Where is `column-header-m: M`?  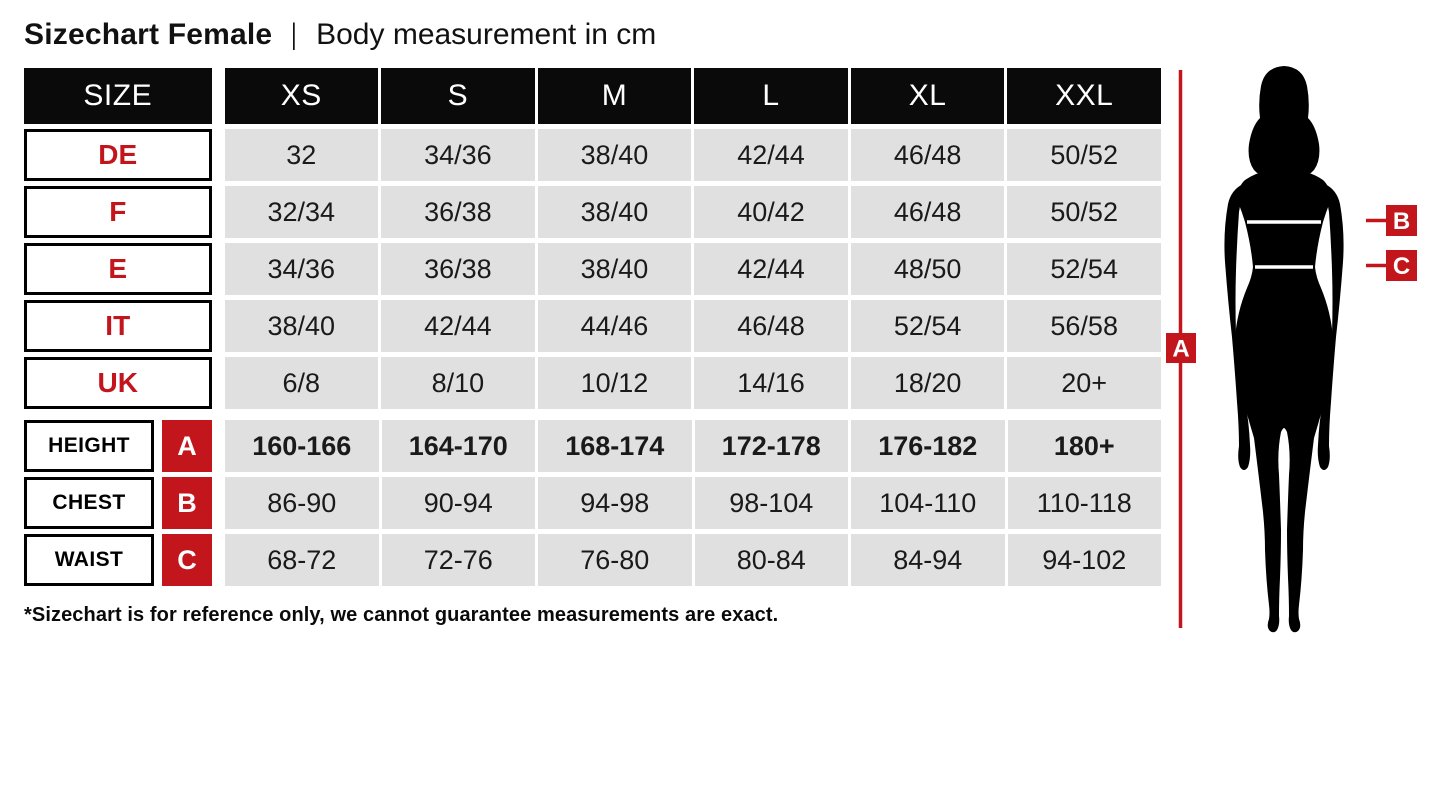 column-header-m: M is located at coordinates (614, 96).